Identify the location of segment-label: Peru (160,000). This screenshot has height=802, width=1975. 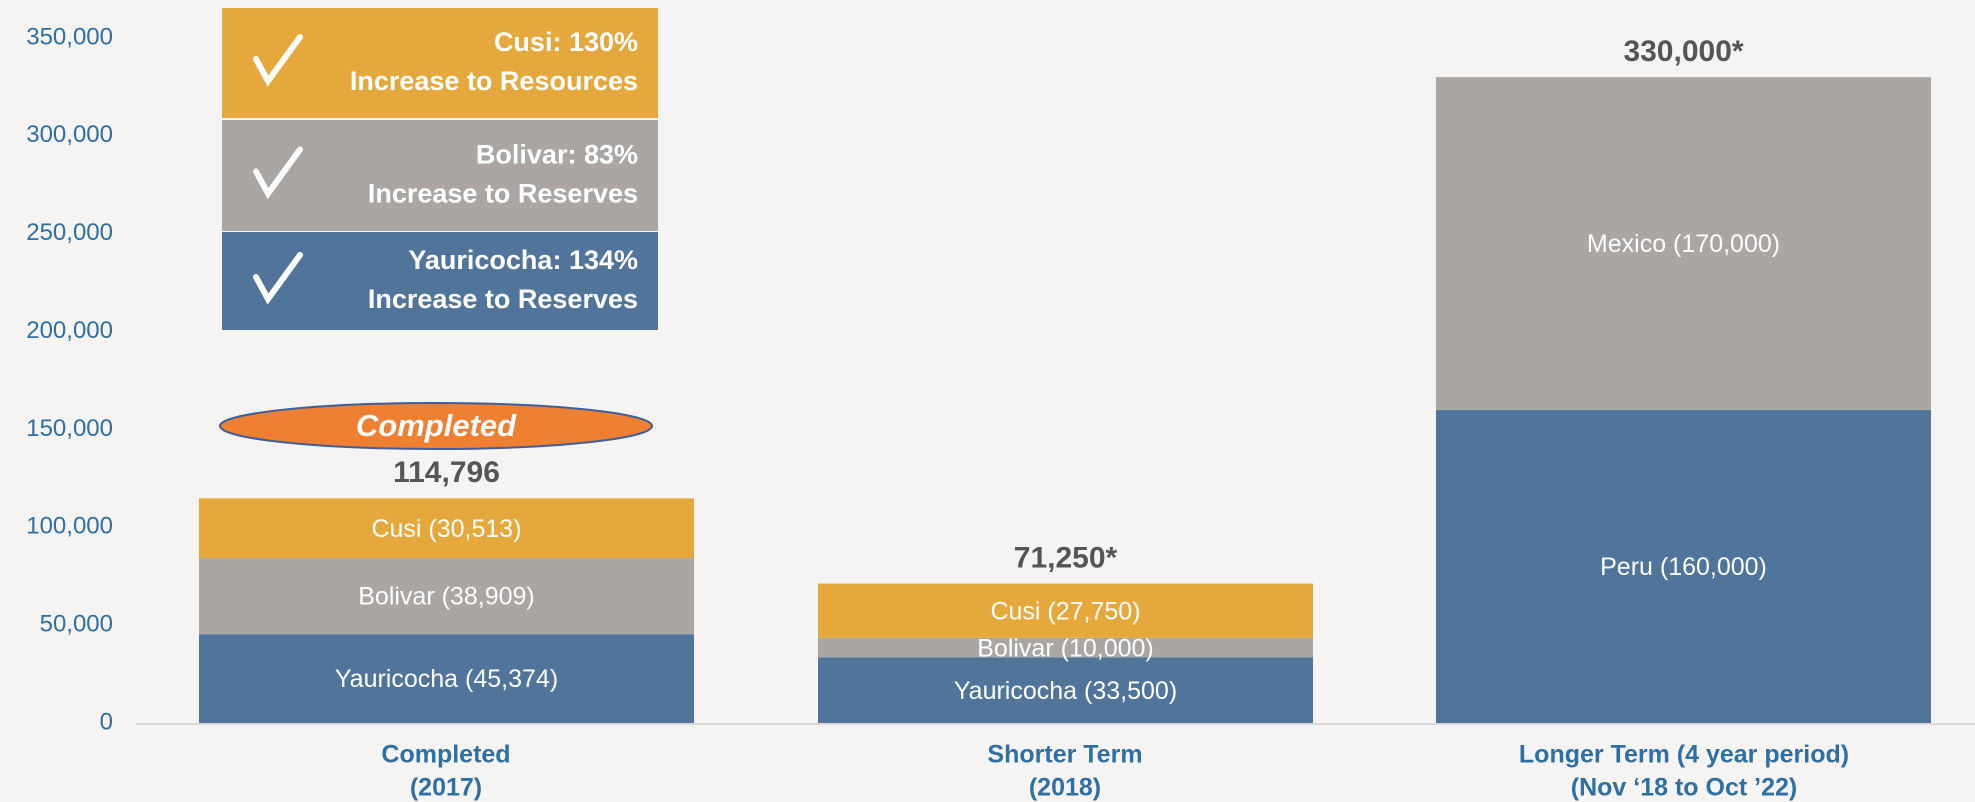
(1683, 567).